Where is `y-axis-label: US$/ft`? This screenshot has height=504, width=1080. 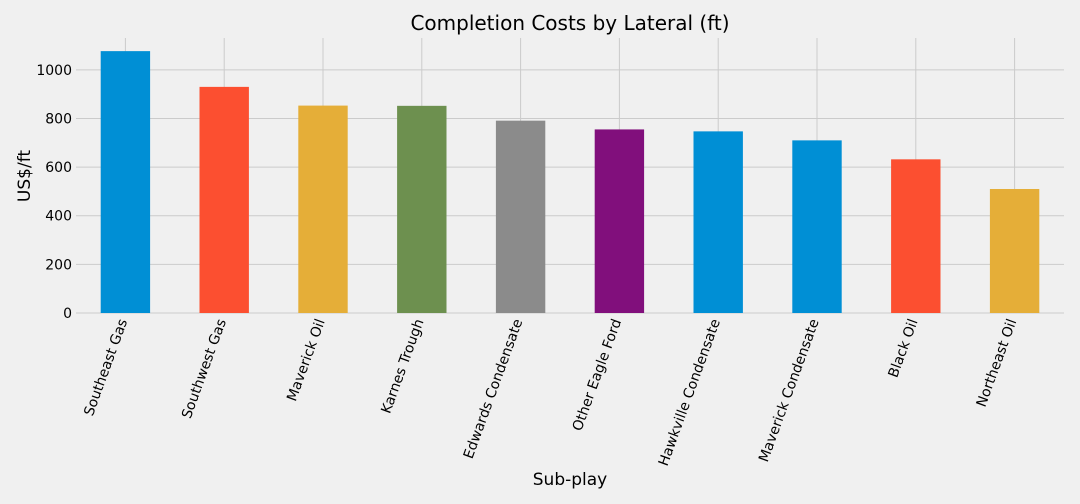 y-axis-label: US$/ft is located at coordinates (25, 176).